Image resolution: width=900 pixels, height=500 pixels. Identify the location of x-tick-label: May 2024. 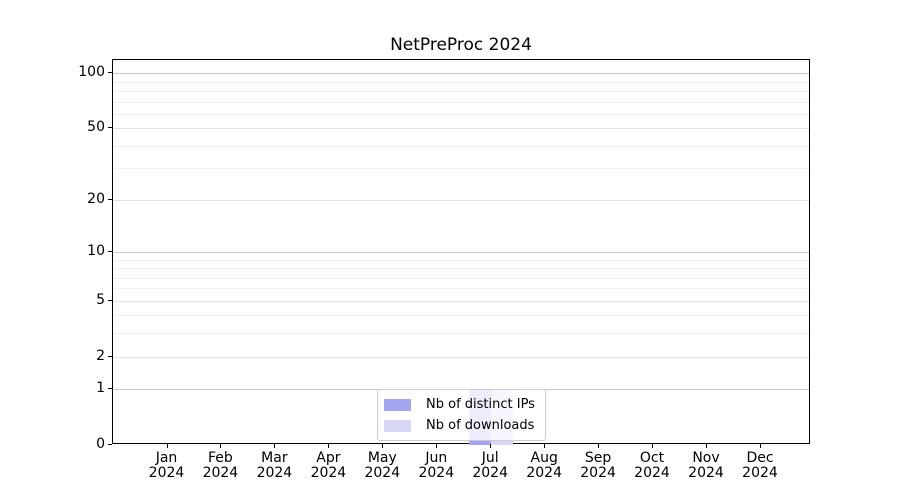
(382, 465).